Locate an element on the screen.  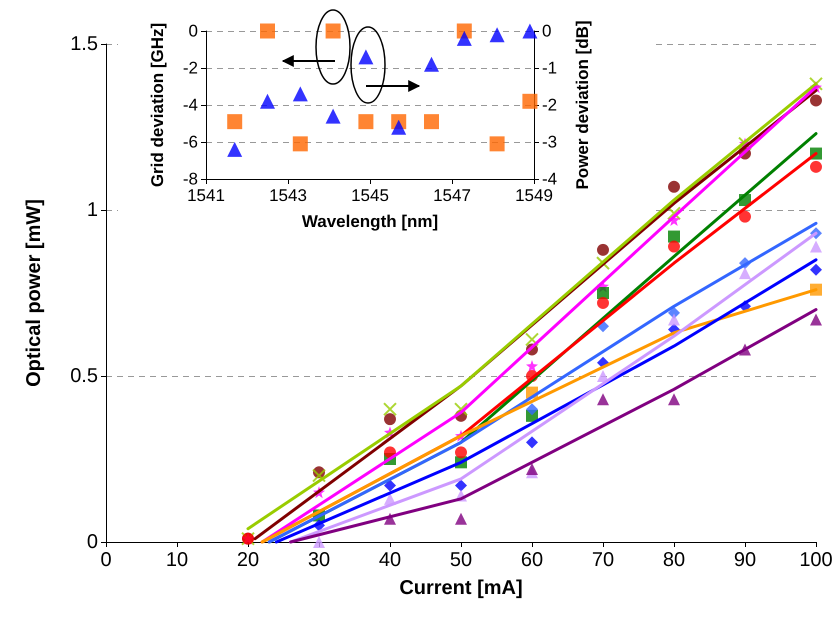
x-tick-label: 10 is located at coordinates (177, 560).